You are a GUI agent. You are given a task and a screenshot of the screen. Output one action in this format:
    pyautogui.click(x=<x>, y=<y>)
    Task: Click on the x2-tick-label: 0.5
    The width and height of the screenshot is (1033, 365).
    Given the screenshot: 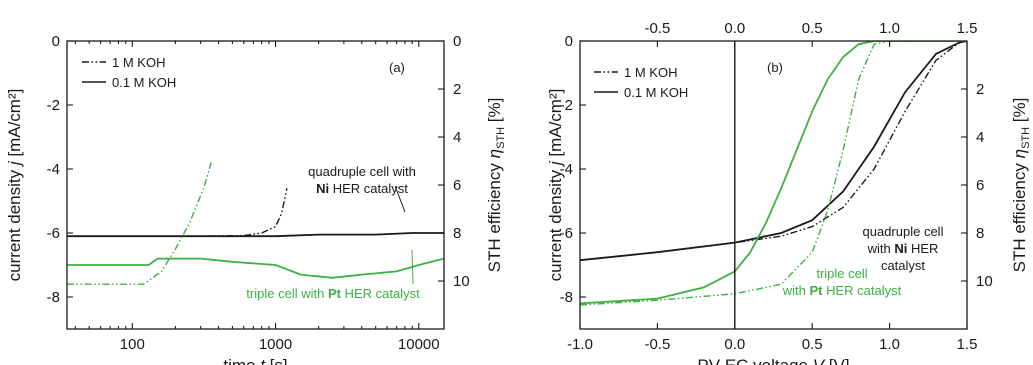 What is the action you would take?
    pyautogui.click(x=812, y=28)
    